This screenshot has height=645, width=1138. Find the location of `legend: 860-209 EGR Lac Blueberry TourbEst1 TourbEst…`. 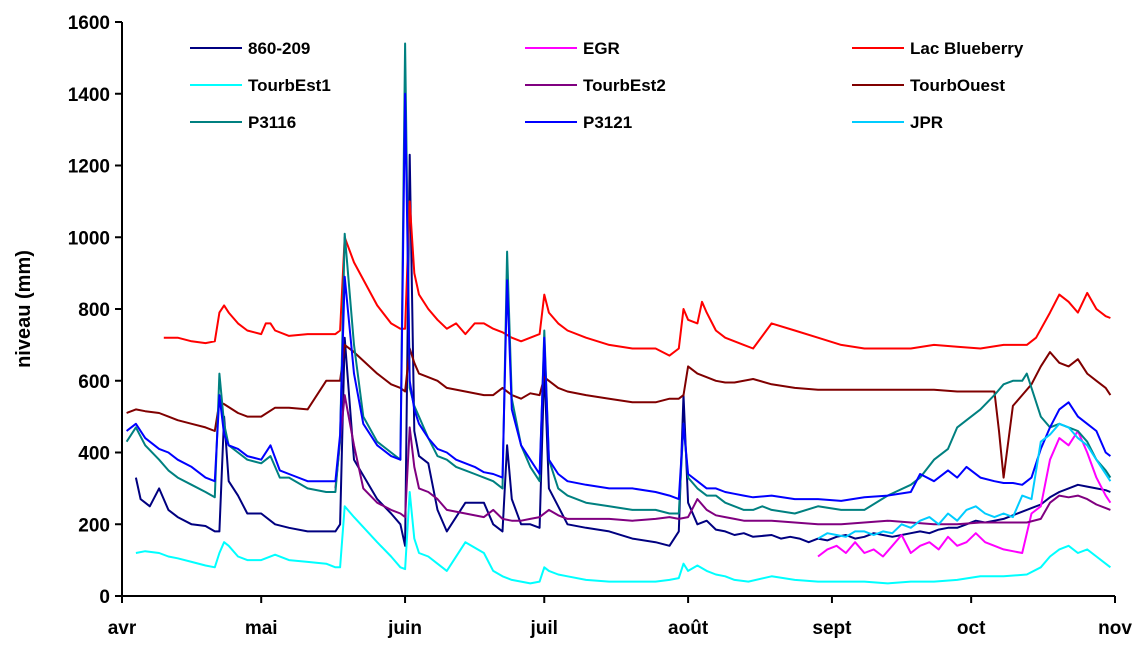

legend: 860-209 EGR Lac Blueberry TourbEst1 TourbEst… is located at coordinates (607, 85).